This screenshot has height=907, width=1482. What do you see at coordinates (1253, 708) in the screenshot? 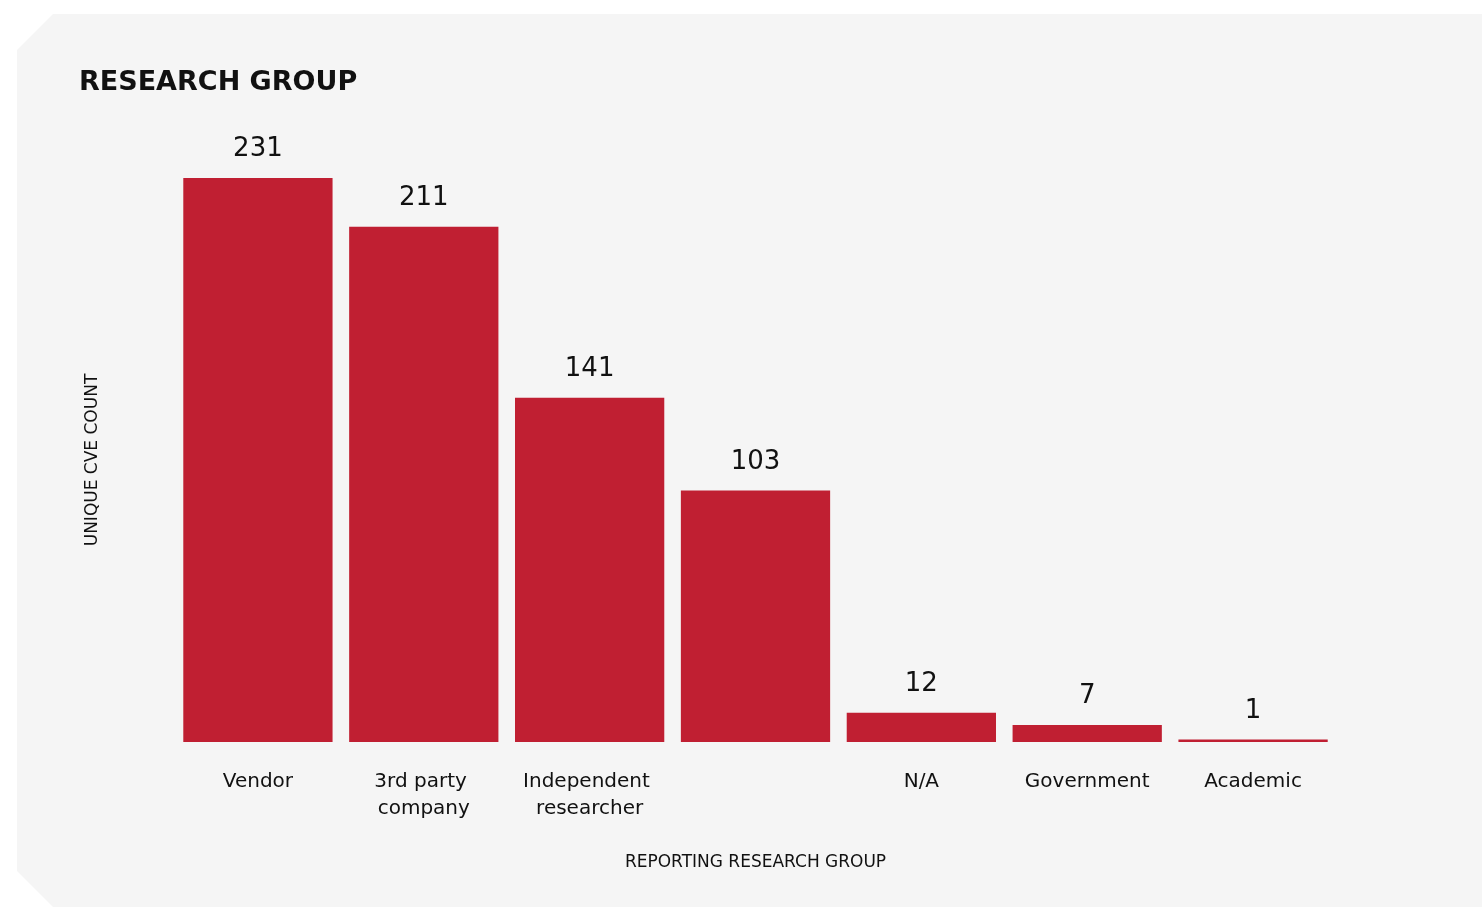
I see `data-label: 1` at bounding box center [1253, 708].